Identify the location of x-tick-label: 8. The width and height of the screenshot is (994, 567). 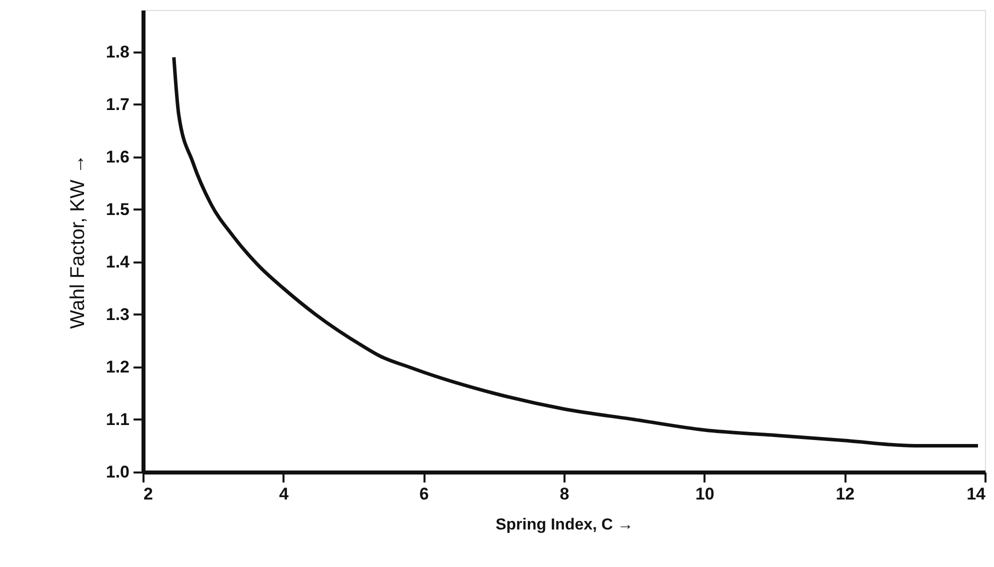
(565, 494).